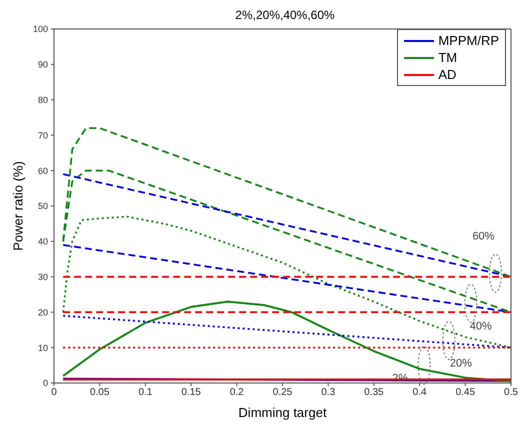  I want to click on y-tick-label: 70, so click(43, 135).